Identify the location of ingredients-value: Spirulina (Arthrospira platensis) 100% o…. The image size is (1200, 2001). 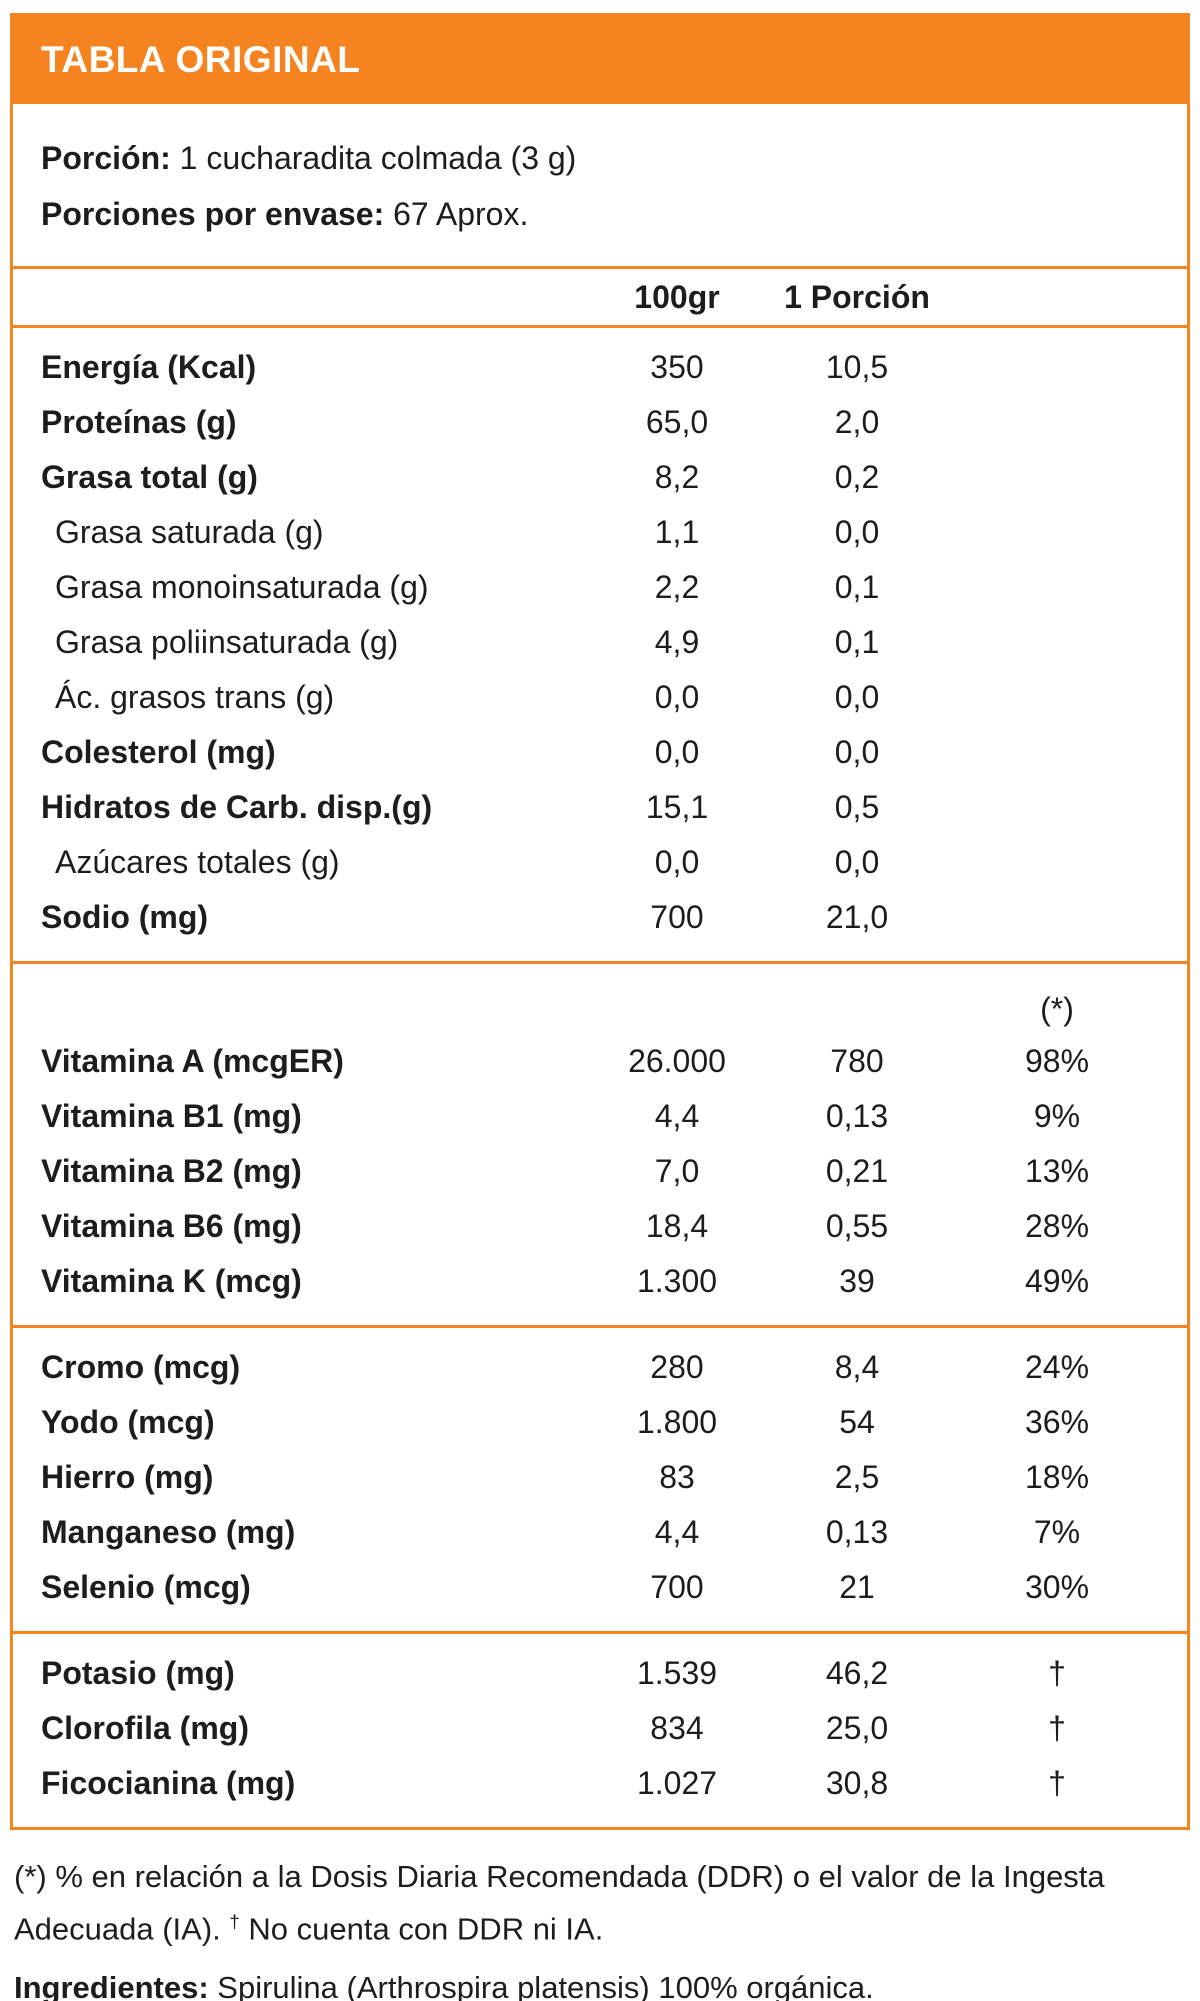
(545, 1985).